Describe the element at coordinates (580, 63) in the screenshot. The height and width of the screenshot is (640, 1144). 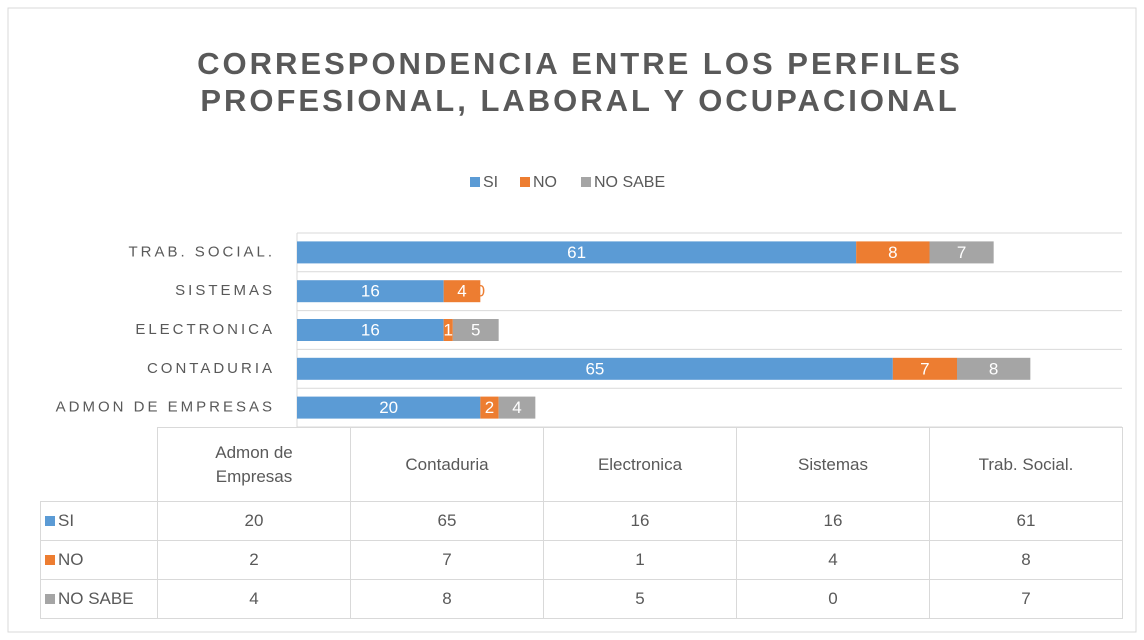
I see `chart-title: CORRESPONDENCIA ENTRE LOS PERFILES` at that location.